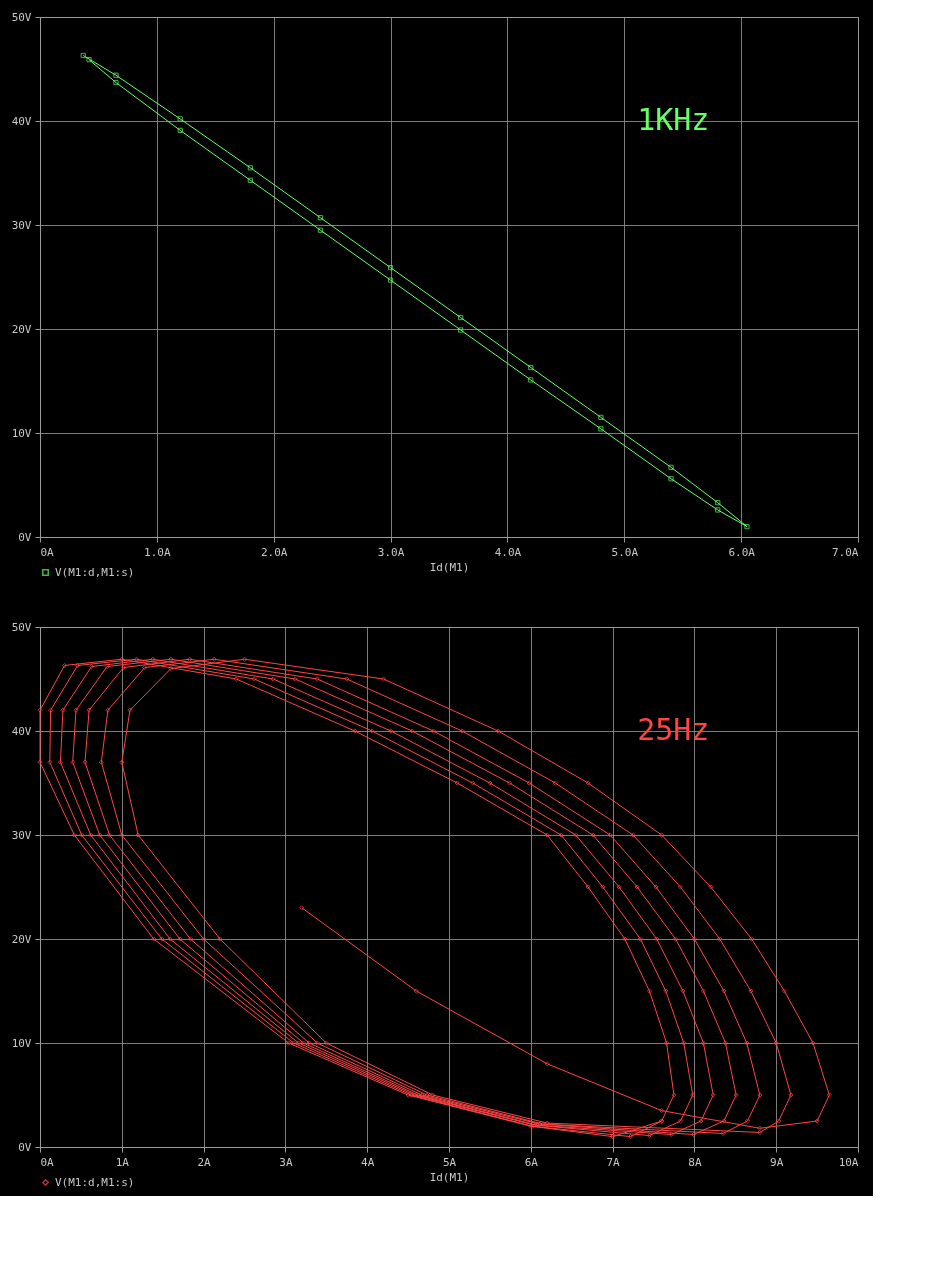  Describe the element at coordinates (695, 1162) in the screenshot. I see `x-tick-label: 8A` at that location.